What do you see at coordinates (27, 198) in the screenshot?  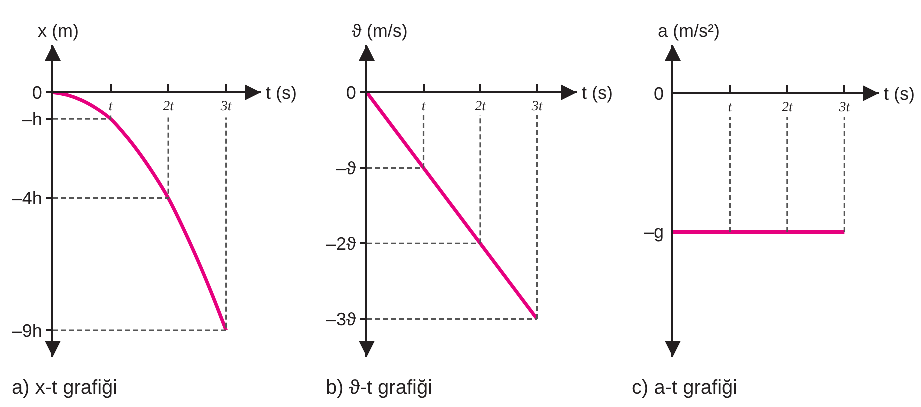 I see `y-tick-label: –4h` at bounding box center [27, 198].